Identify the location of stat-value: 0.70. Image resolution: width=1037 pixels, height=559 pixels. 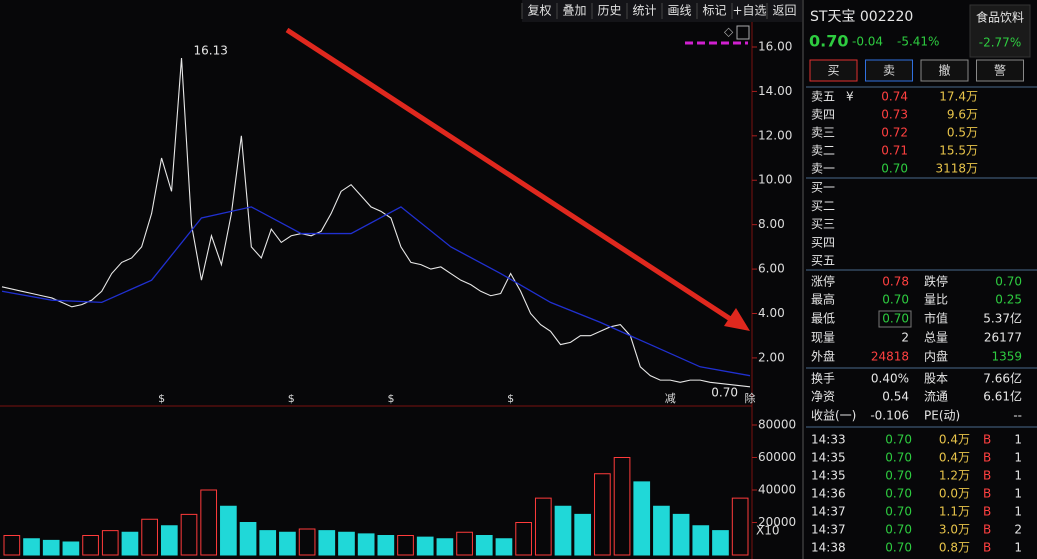
(1008, 282).